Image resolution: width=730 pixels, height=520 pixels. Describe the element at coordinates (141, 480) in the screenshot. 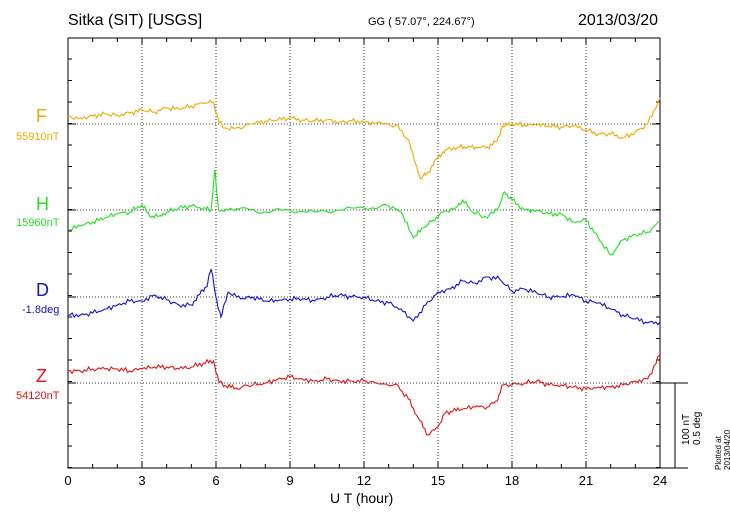

I see `x-tick-label: 3` at that location.